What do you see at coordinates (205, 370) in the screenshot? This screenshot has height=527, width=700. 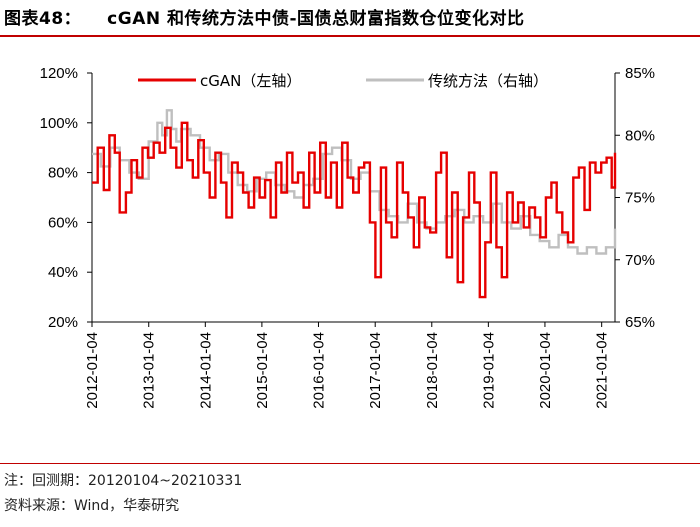 I see `x-tick-label: 2014-01-04` at bounding box center [205, 370].